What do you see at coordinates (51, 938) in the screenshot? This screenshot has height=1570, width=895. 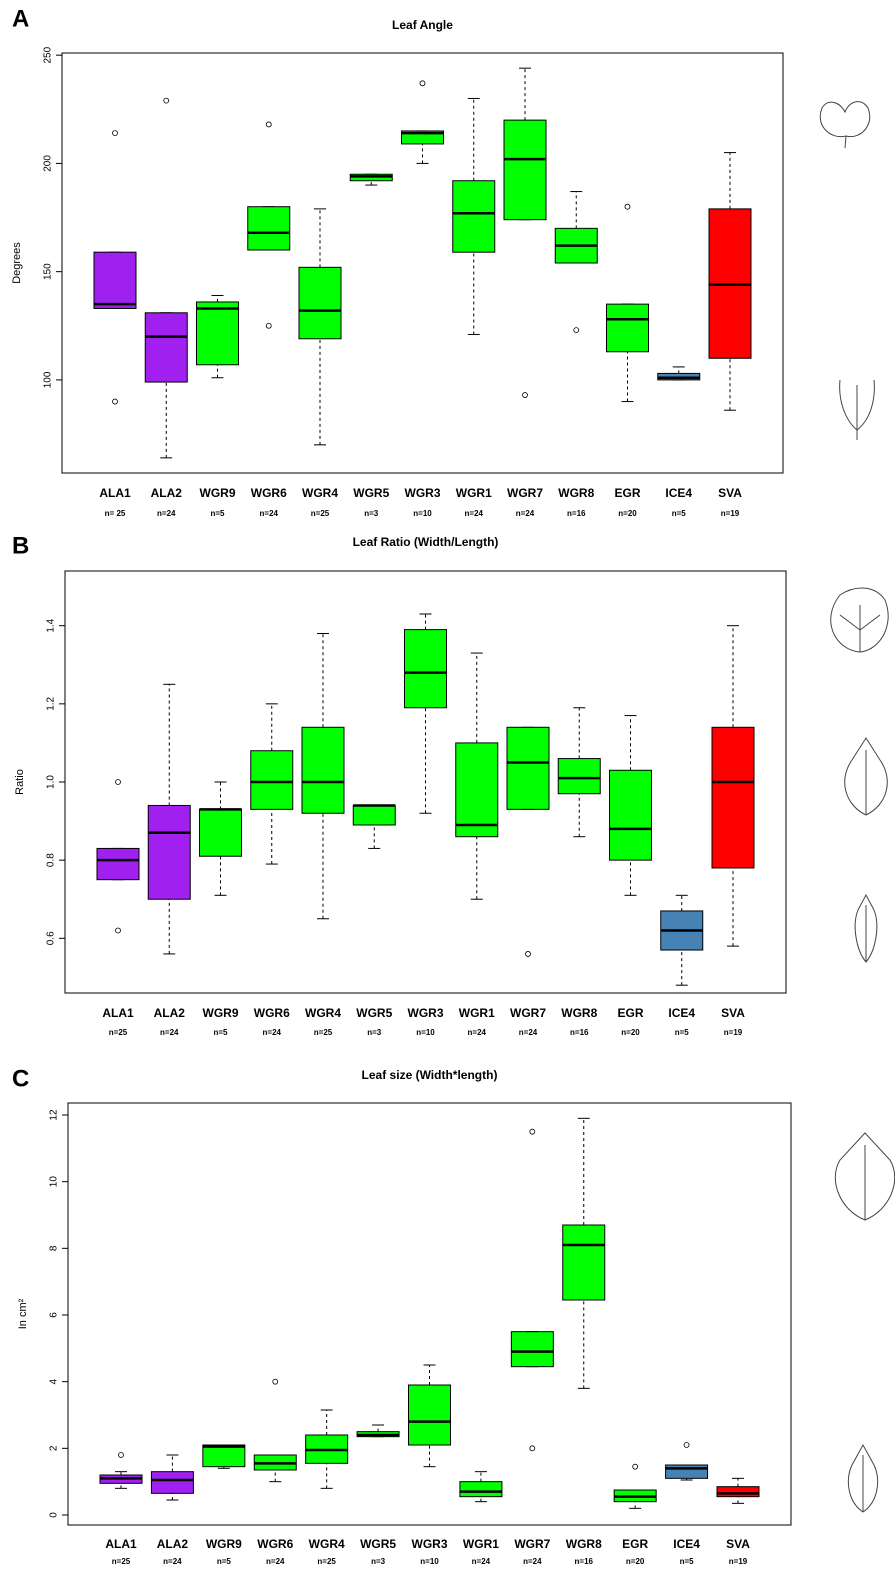 I see `y-tick-label: 0.6` at bounding box center [51, 938].